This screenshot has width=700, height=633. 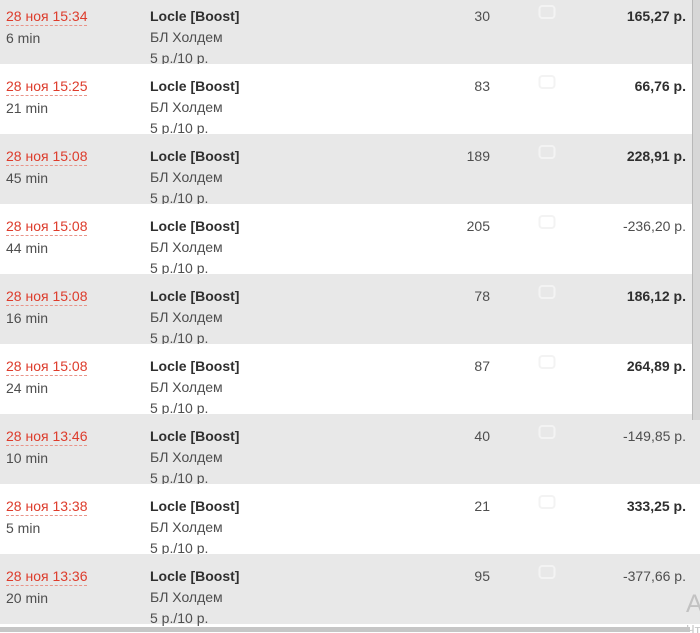 What do you see at coordinates (482, 506) in the screenshot?
I see `hands-count: 21` at bounding box center [482, 506].